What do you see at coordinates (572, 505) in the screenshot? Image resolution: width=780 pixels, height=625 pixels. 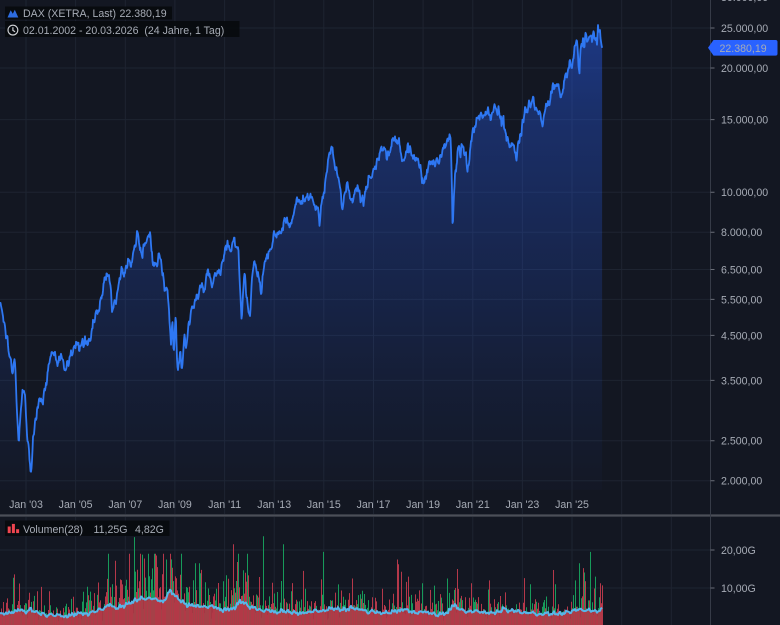 I see `svg-text: Jan '25` at bounding box center [572, 505].